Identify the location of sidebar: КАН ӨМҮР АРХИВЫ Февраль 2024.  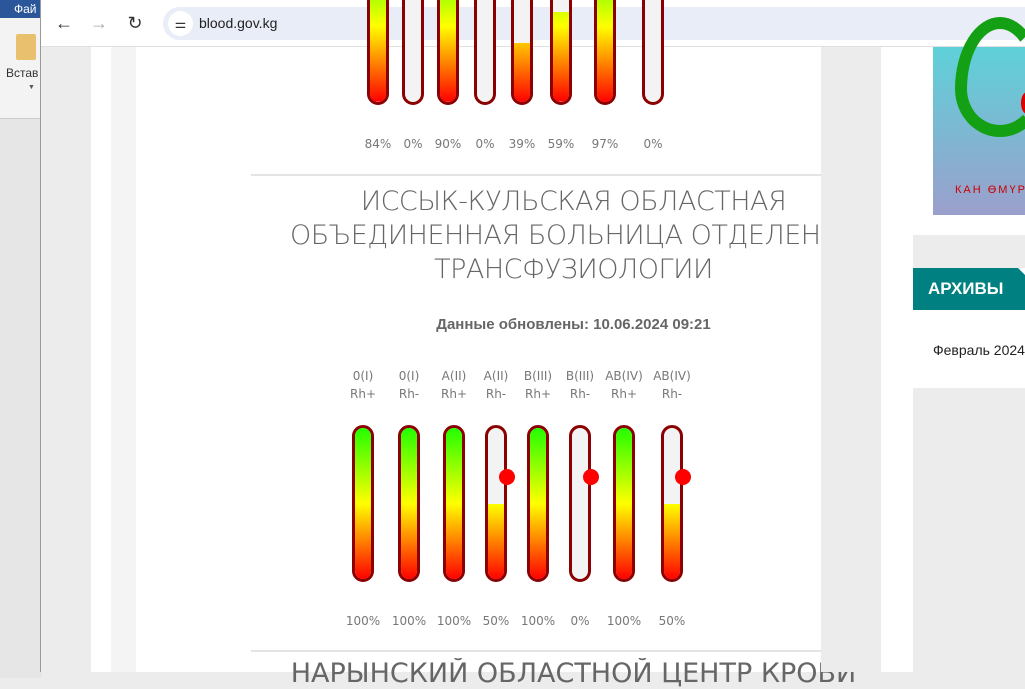
(969, 344).